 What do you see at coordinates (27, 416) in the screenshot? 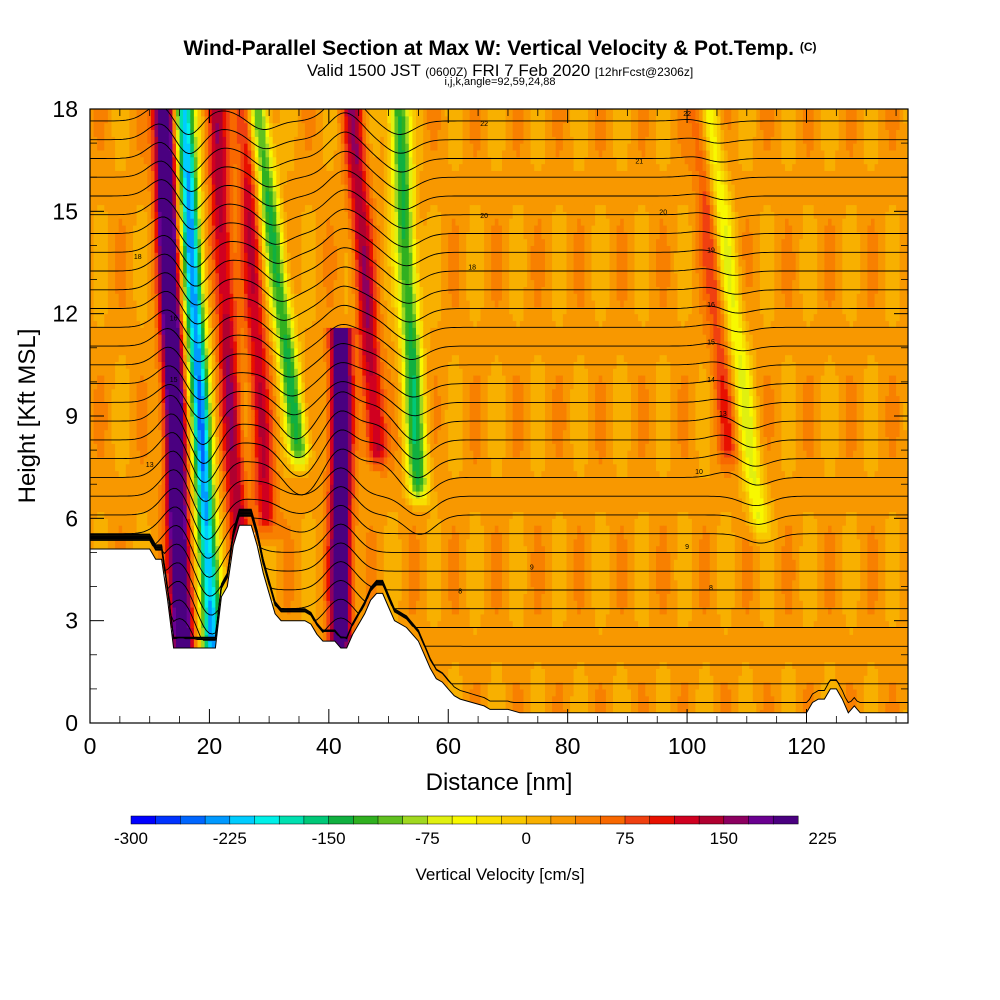
I see `y-axis-label: Height [Kft MSL]` at bounding box center [27, 416].